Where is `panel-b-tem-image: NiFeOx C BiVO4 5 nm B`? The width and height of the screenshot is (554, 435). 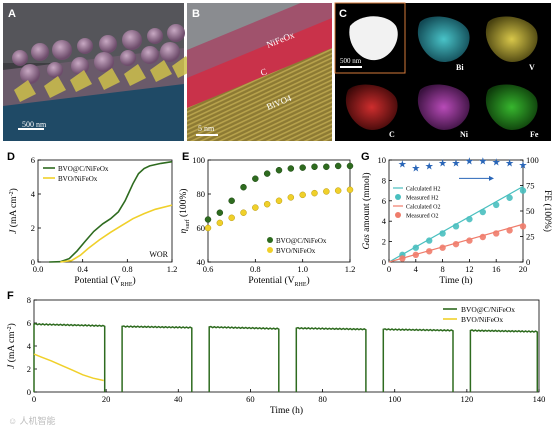
panel-b-tem-image: NiFeOx C BiVO4 5 nm B is located at coordinates (259, 72).